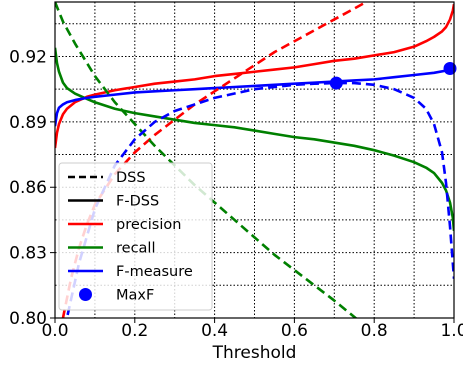 The width and height of the screenshot is (463, 366). I want to click on legend-label: F-measure, so click(154, 272).